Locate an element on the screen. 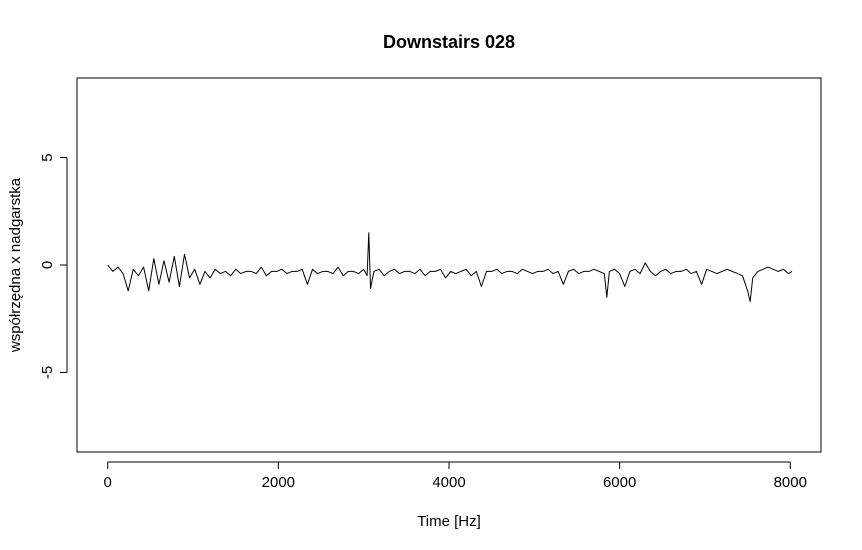 This screenshot has width=862, height=550. chart-title: Downstairs 028 is located at coordinates (449, 42).